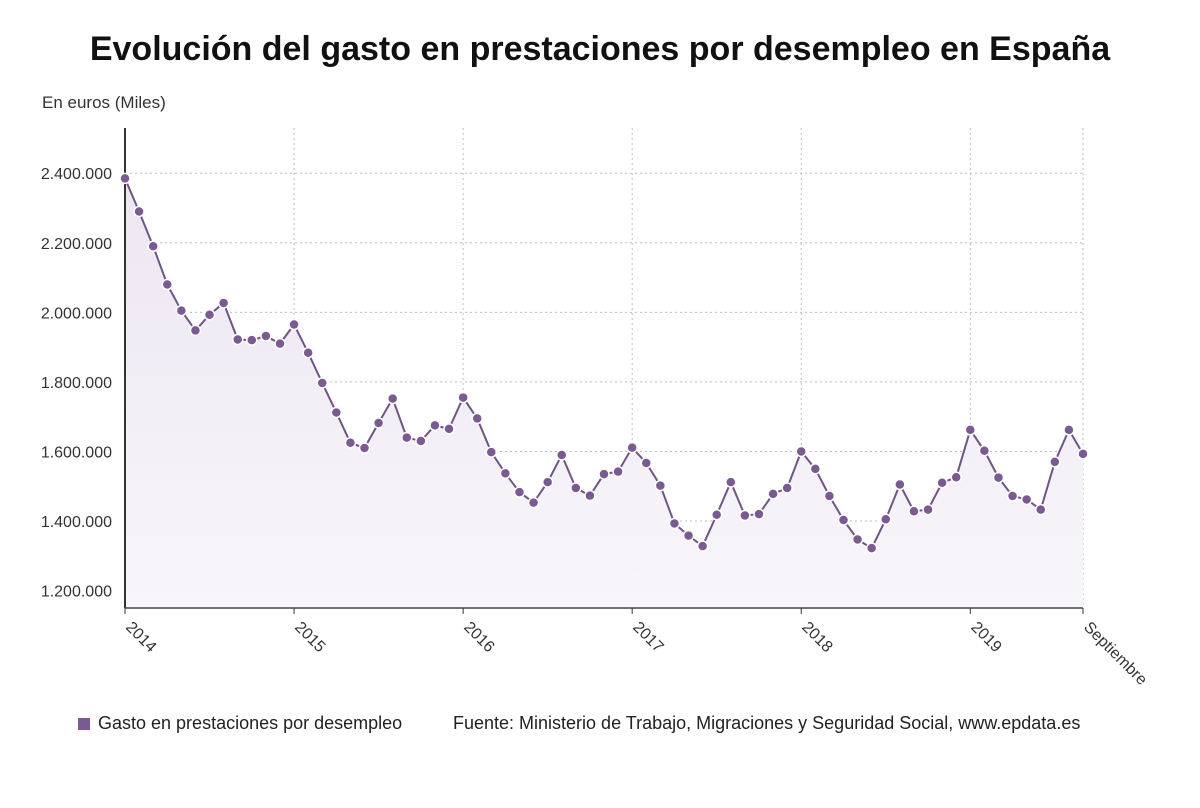  I want to click on y-tick-label: 2.000.000, so click(76, 313).